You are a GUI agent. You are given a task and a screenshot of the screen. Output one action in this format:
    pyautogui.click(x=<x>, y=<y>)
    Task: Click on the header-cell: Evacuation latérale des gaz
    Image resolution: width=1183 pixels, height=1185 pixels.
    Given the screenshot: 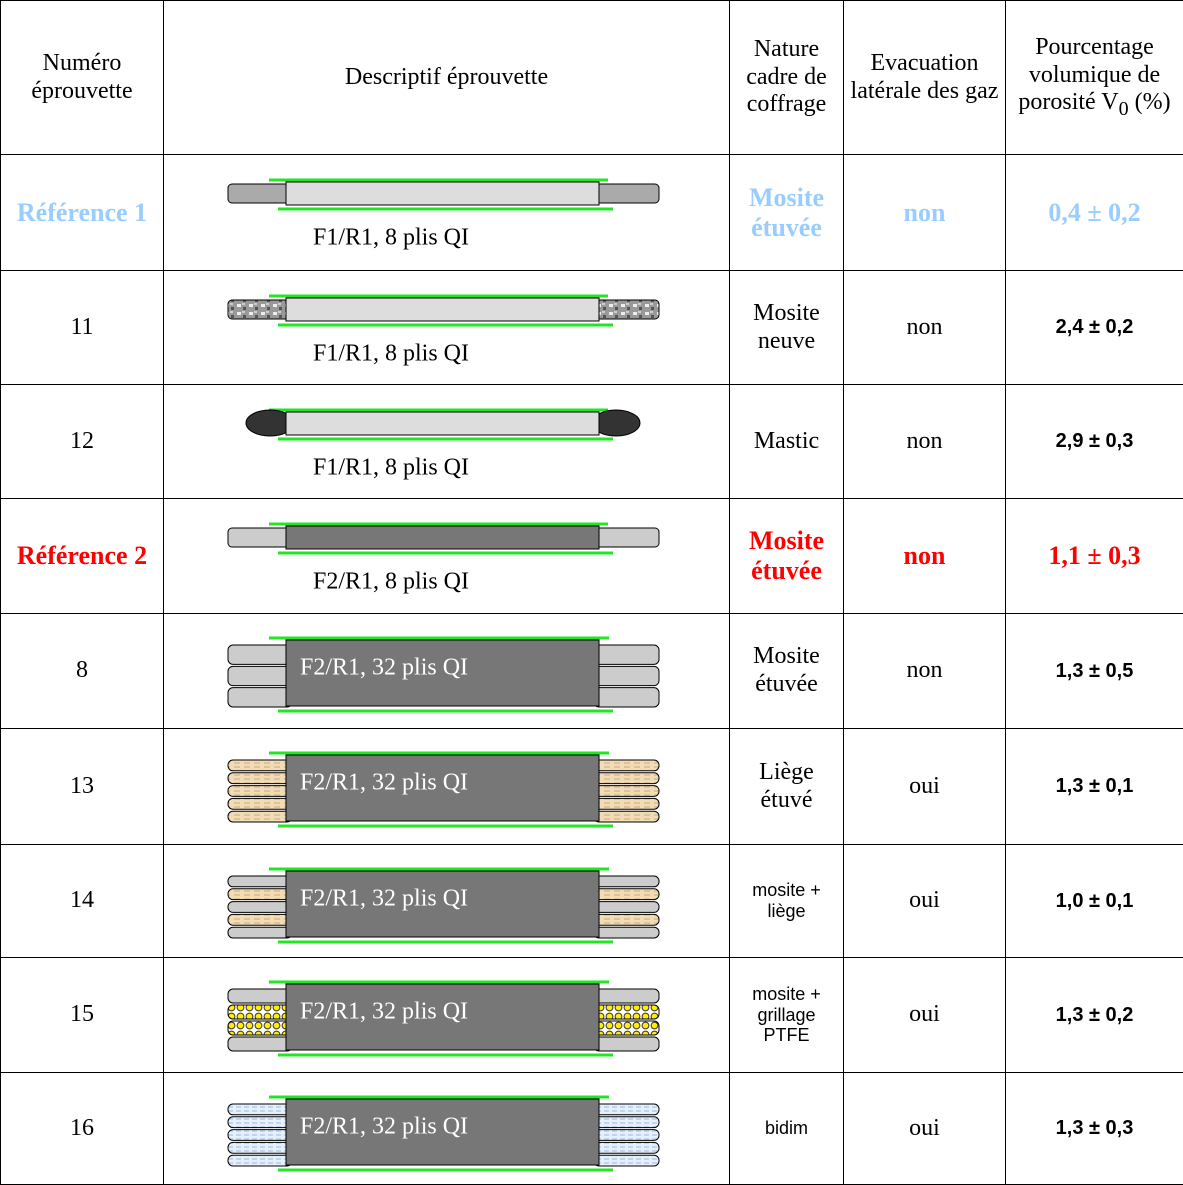 What is the action you would take?
    pyautogui.click(x=924, y=77)
    